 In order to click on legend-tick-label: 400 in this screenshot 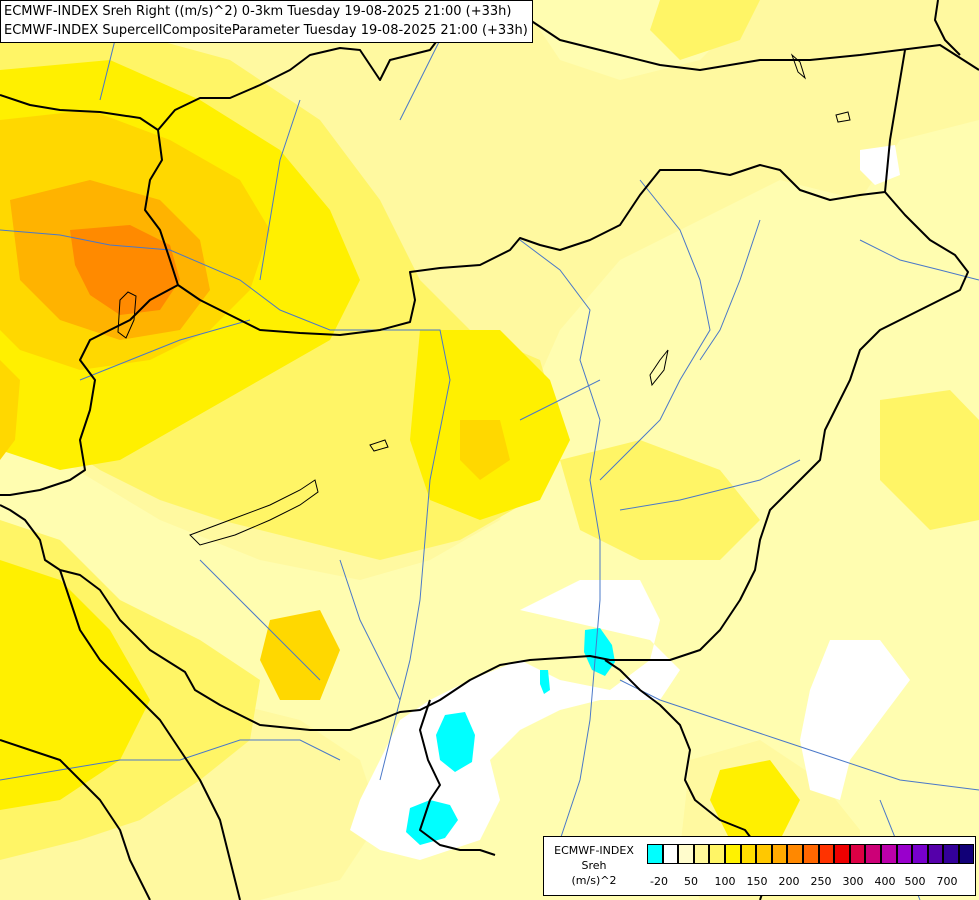, I will do `click(885, 881)`.